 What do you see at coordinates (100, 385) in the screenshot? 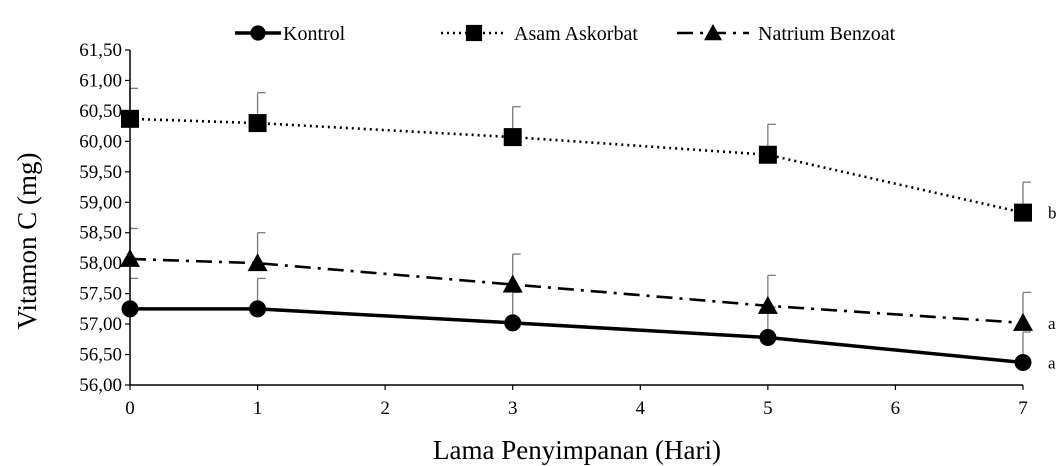
I see `y-tick-label: 56,00` at bounding box center [100, 385].